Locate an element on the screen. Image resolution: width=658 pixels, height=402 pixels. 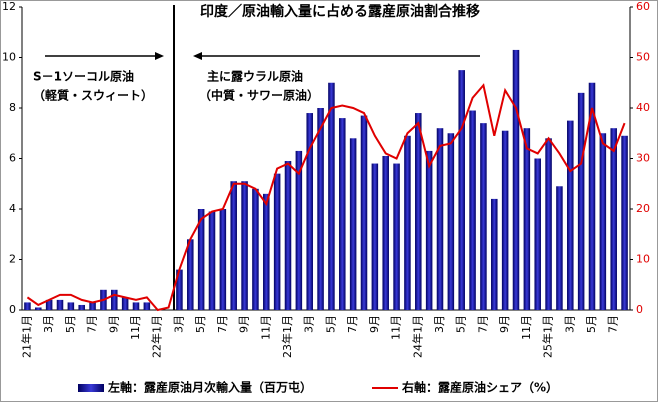
y-tick-label: 0 is located at coordinates (12, 309).